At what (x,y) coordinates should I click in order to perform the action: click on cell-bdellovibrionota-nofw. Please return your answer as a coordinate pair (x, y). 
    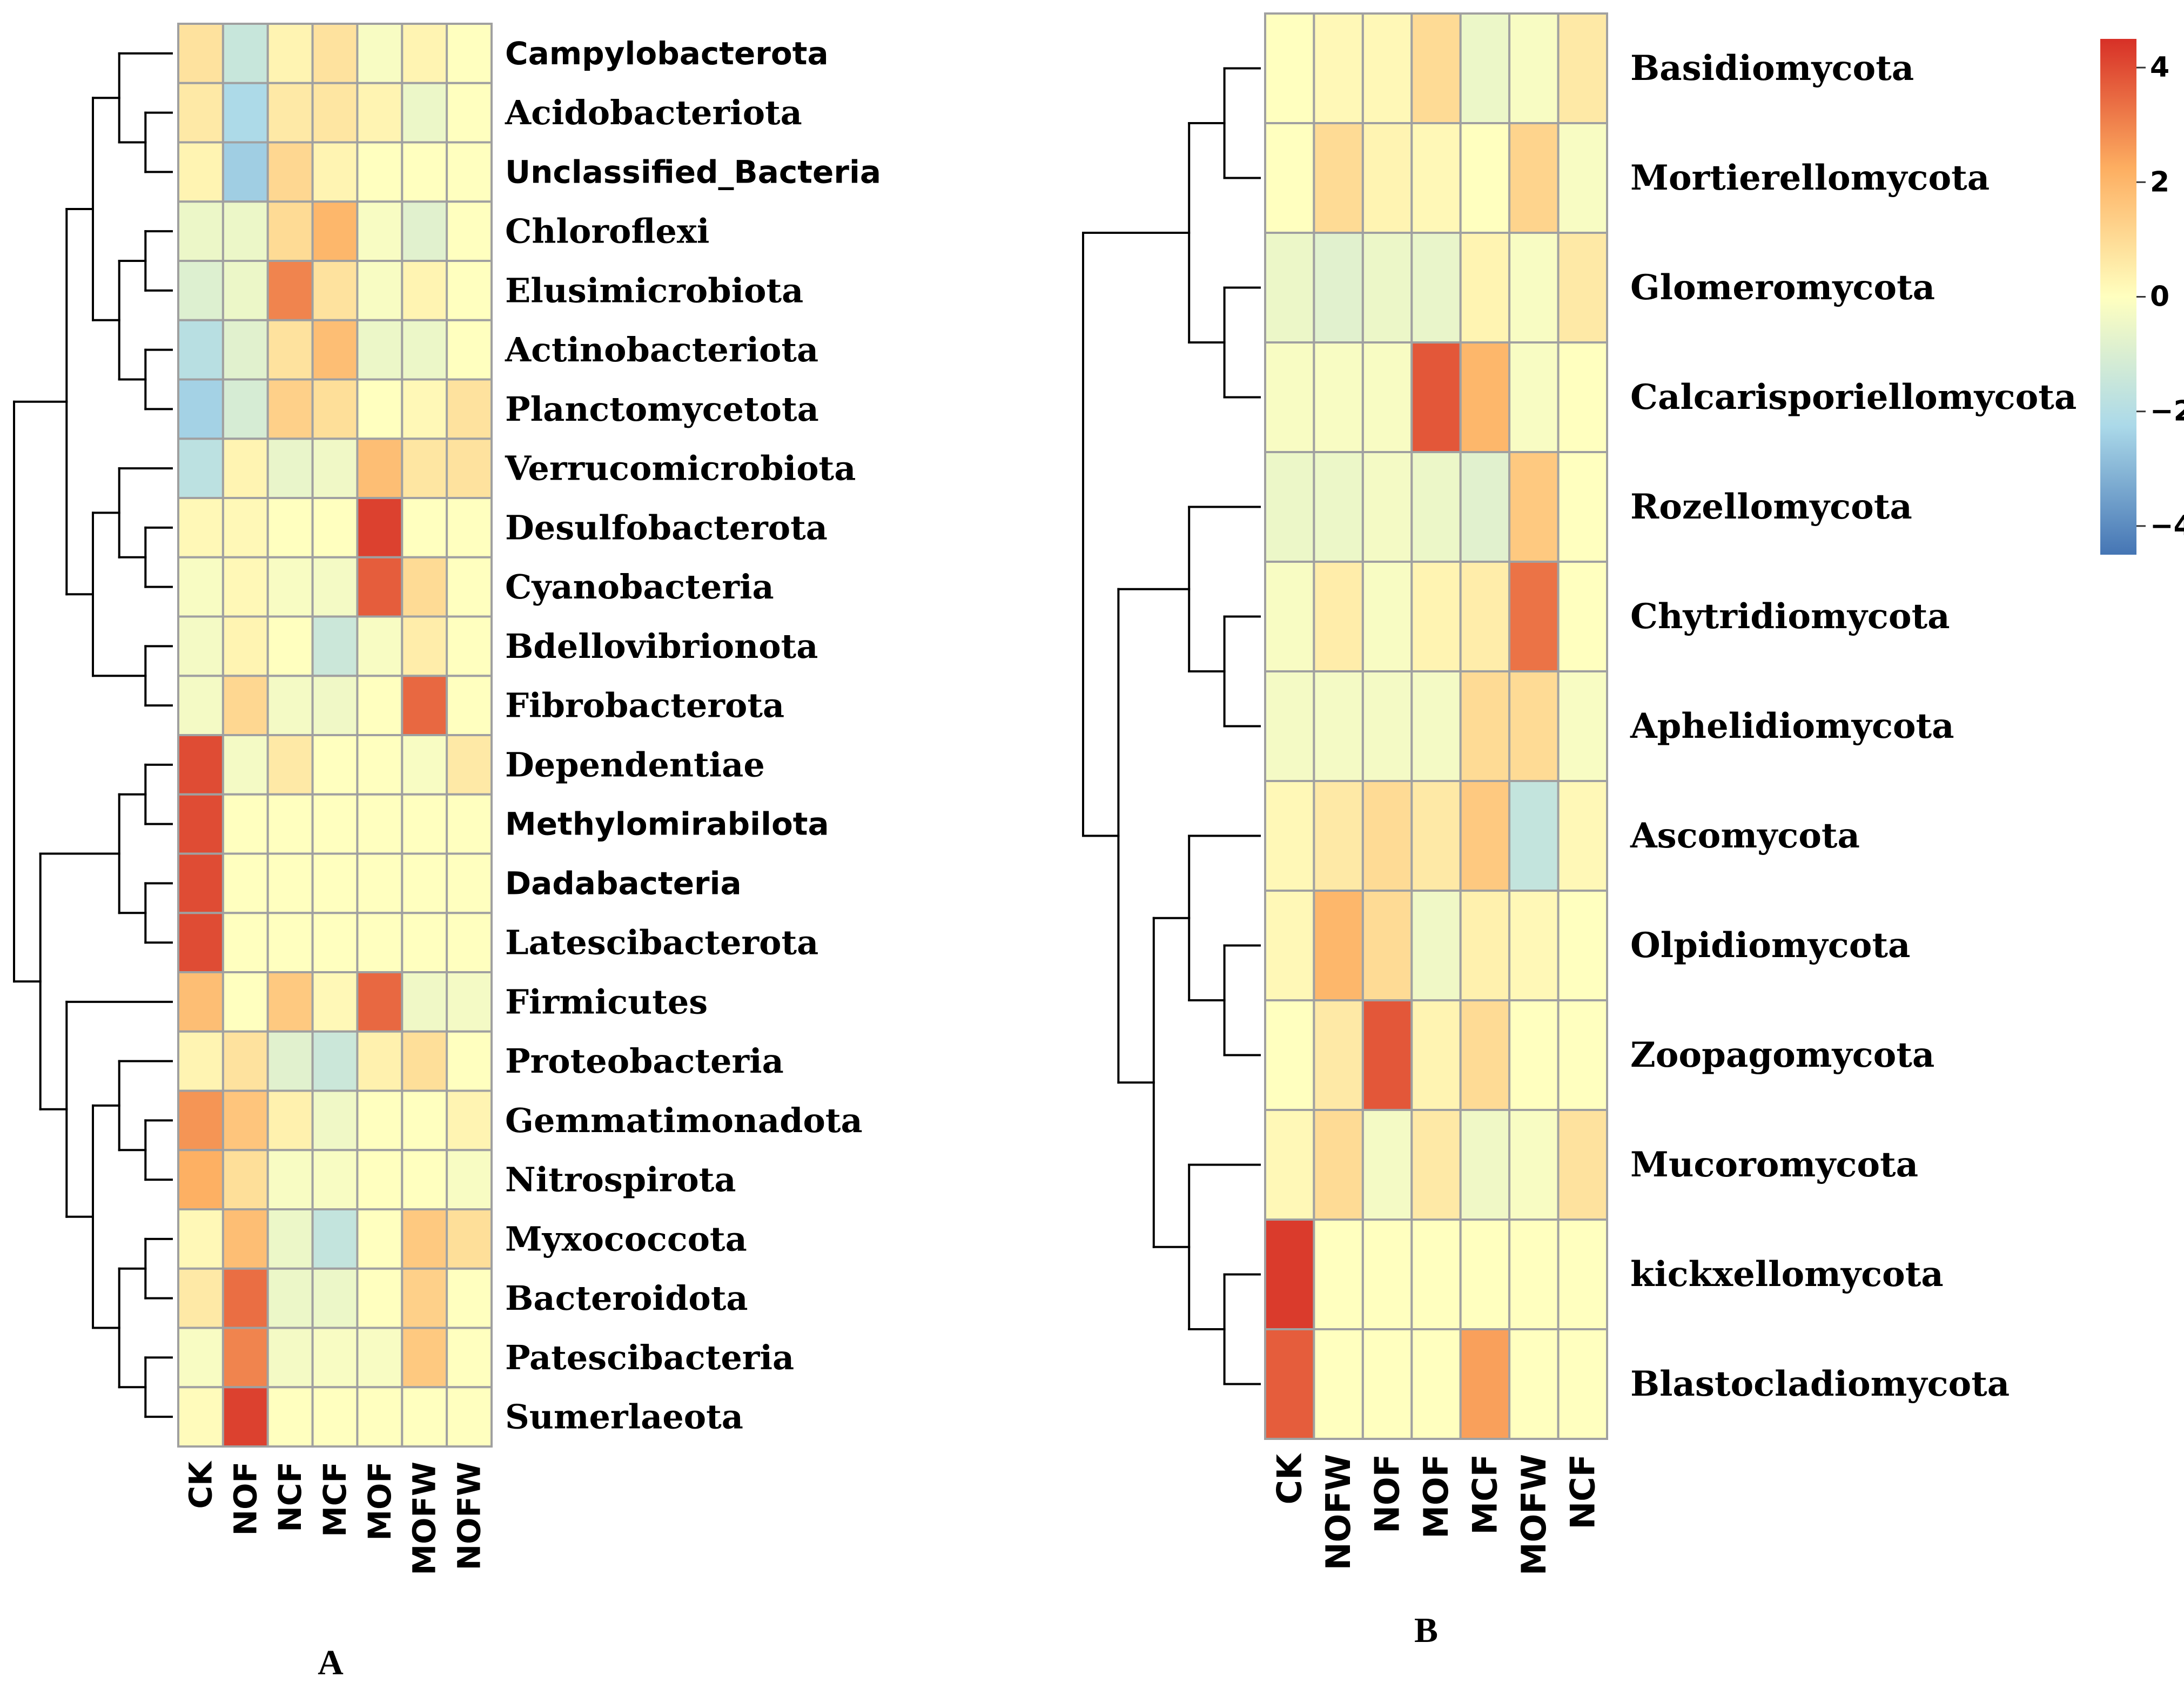
    Looking at the image, I should click on (469, 646).